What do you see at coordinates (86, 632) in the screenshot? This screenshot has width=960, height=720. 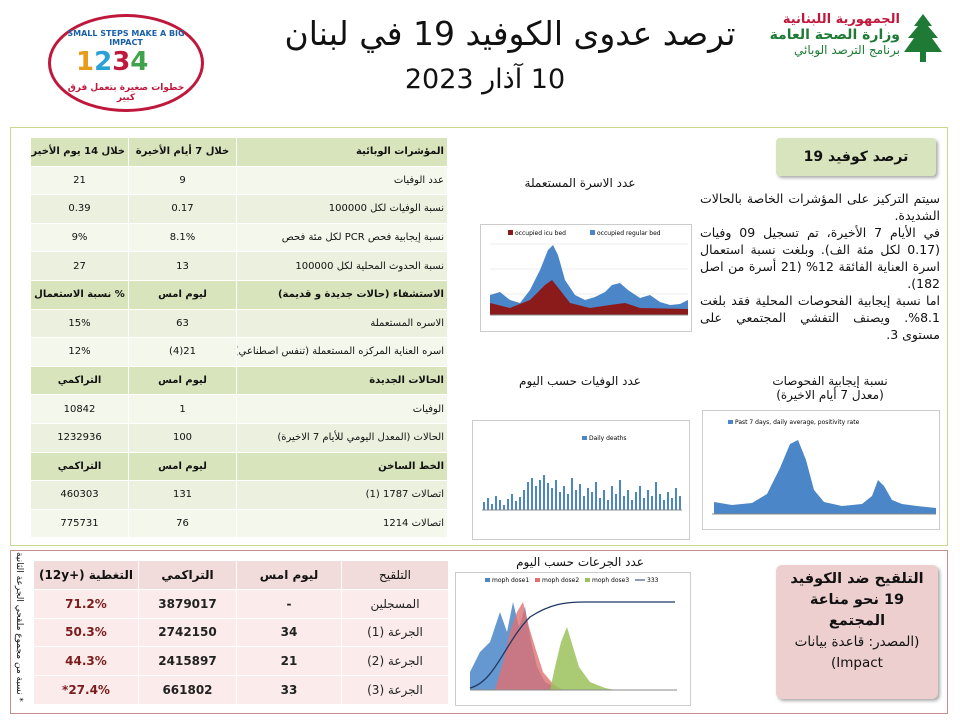 I see `table-cell: 50.3%` at bounding box center [86, 632].